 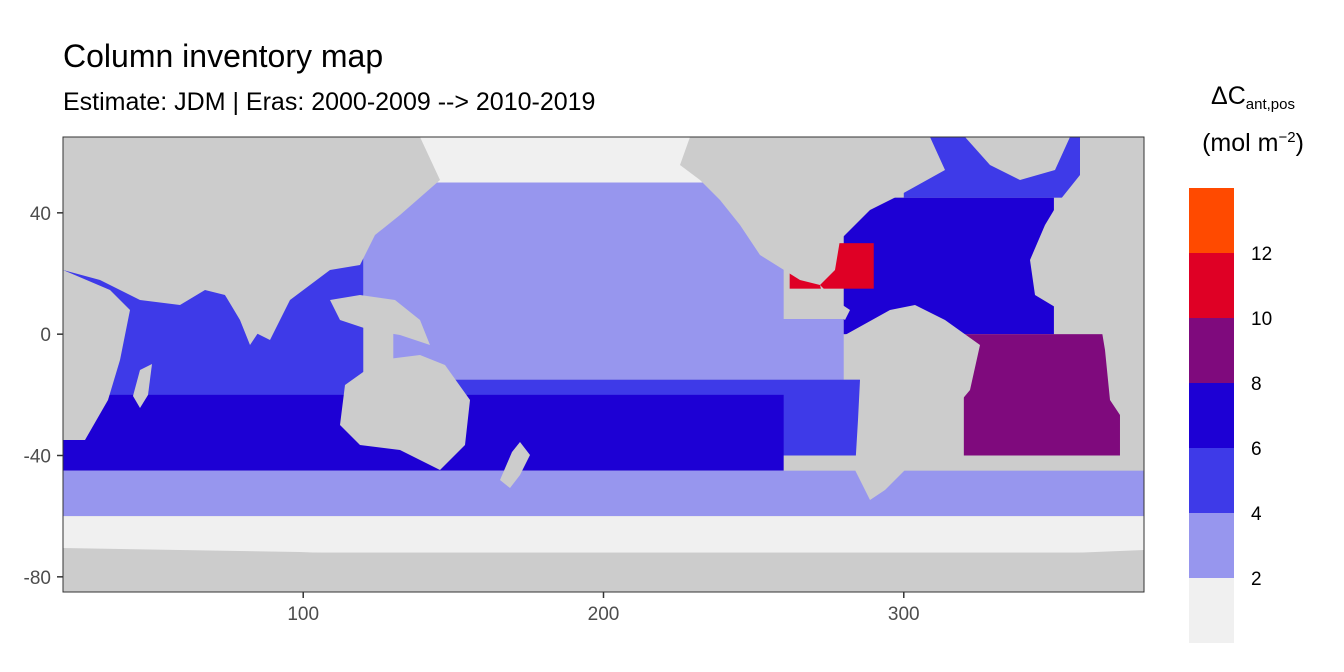 I want to click on land-antarctica, so click(x=603, y=570).